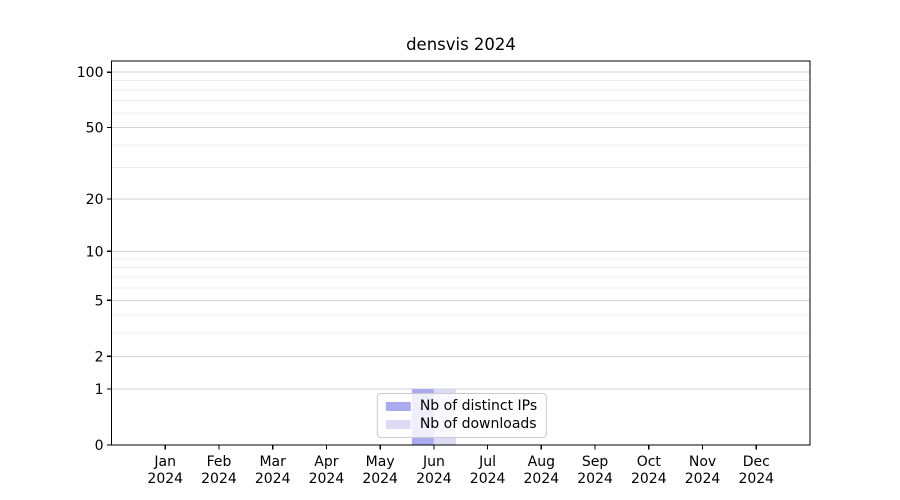 This screenshot has width=900, height=500. I want to click on legend: Nb of distinct IPs Nb of downloads, so click(462, 415).